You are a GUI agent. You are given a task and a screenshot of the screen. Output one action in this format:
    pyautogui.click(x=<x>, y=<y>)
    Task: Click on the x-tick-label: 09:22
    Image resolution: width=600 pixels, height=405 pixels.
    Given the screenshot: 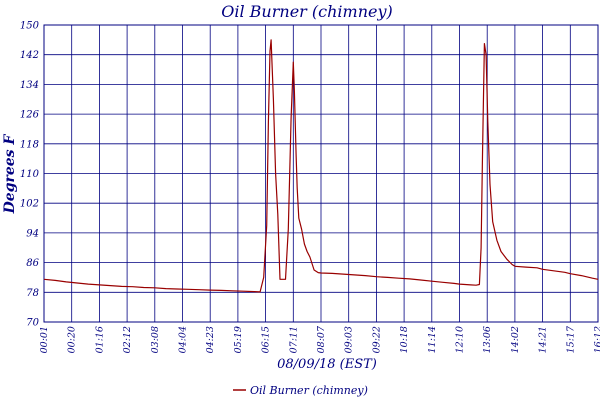 What is the action you would take?
    pyautogui.click(x=376, y=339)
    